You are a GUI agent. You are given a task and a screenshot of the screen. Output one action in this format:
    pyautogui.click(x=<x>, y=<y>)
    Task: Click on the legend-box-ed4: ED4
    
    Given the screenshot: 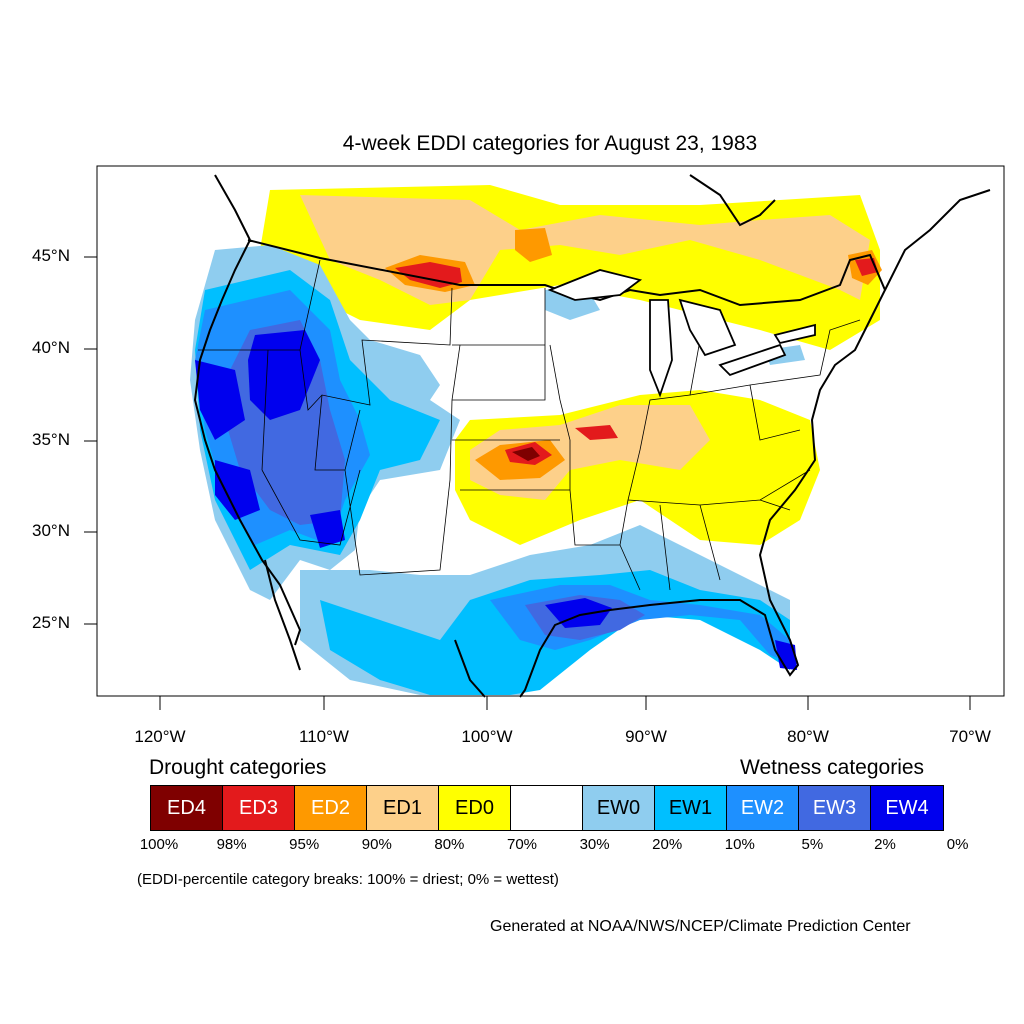 What is the action you would take?
    pyautogui.click(x=187, y=808)
    